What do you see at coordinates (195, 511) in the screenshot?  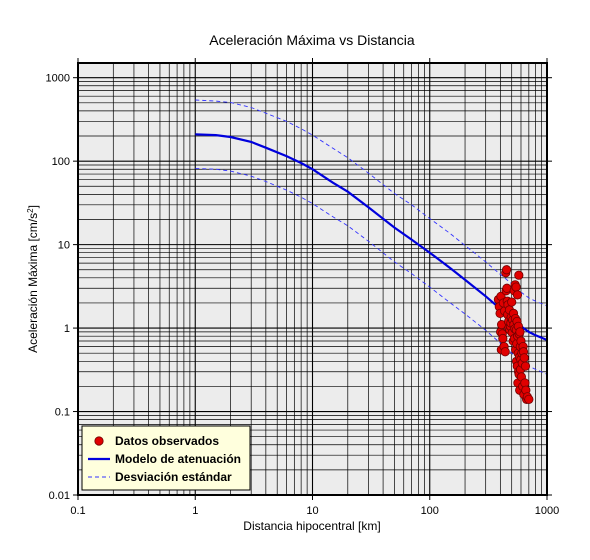 I see `x-tick-label: 1` at bounding box center [195, 511].